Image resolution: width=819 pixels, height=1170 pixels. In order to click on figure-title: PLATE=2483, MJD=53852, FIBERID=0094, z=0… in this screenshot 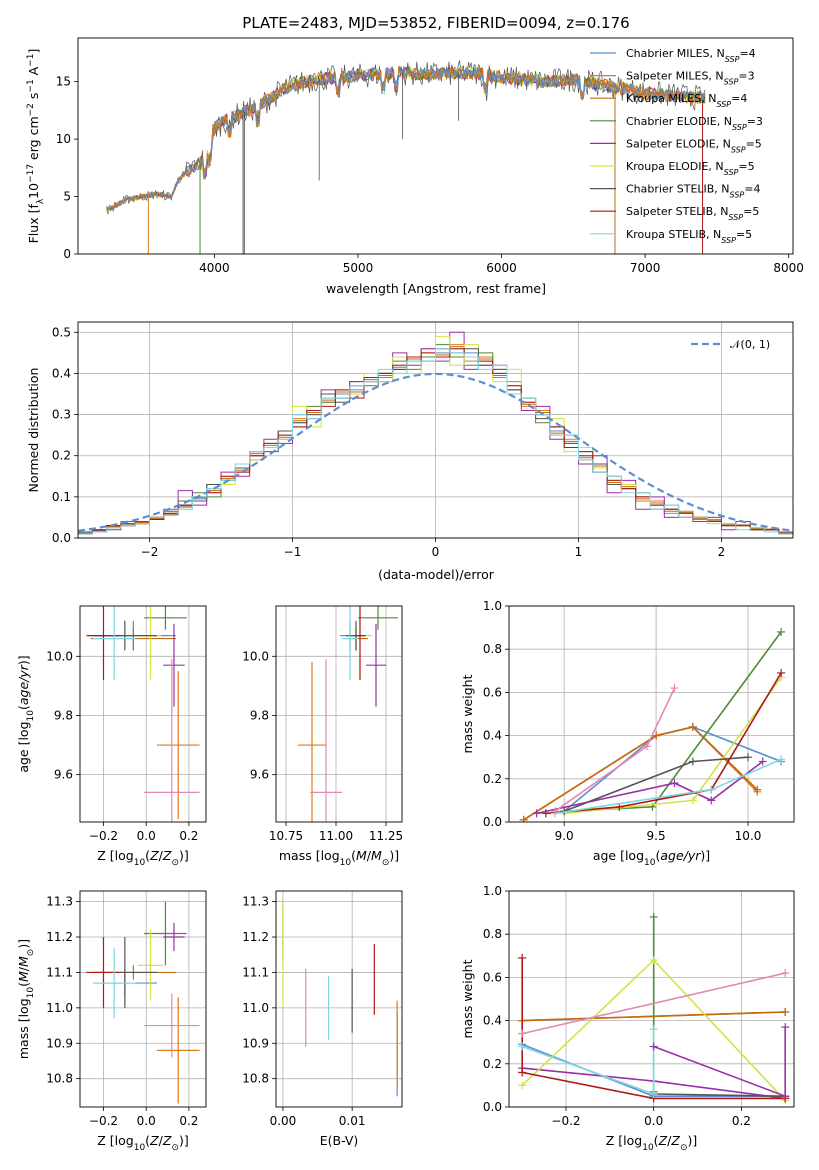, I will do `click(435, 23)`.